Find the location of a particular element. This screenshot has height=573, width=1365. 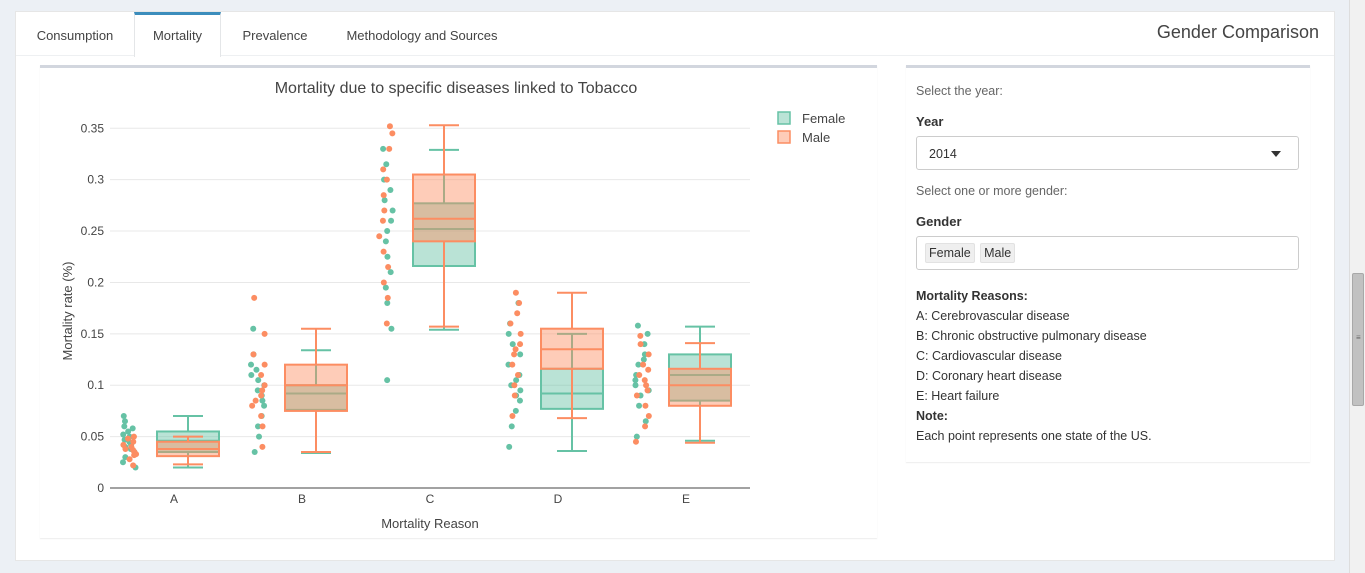

scrollbar-thumb: ≡ is located at coordinates (1358, 339).